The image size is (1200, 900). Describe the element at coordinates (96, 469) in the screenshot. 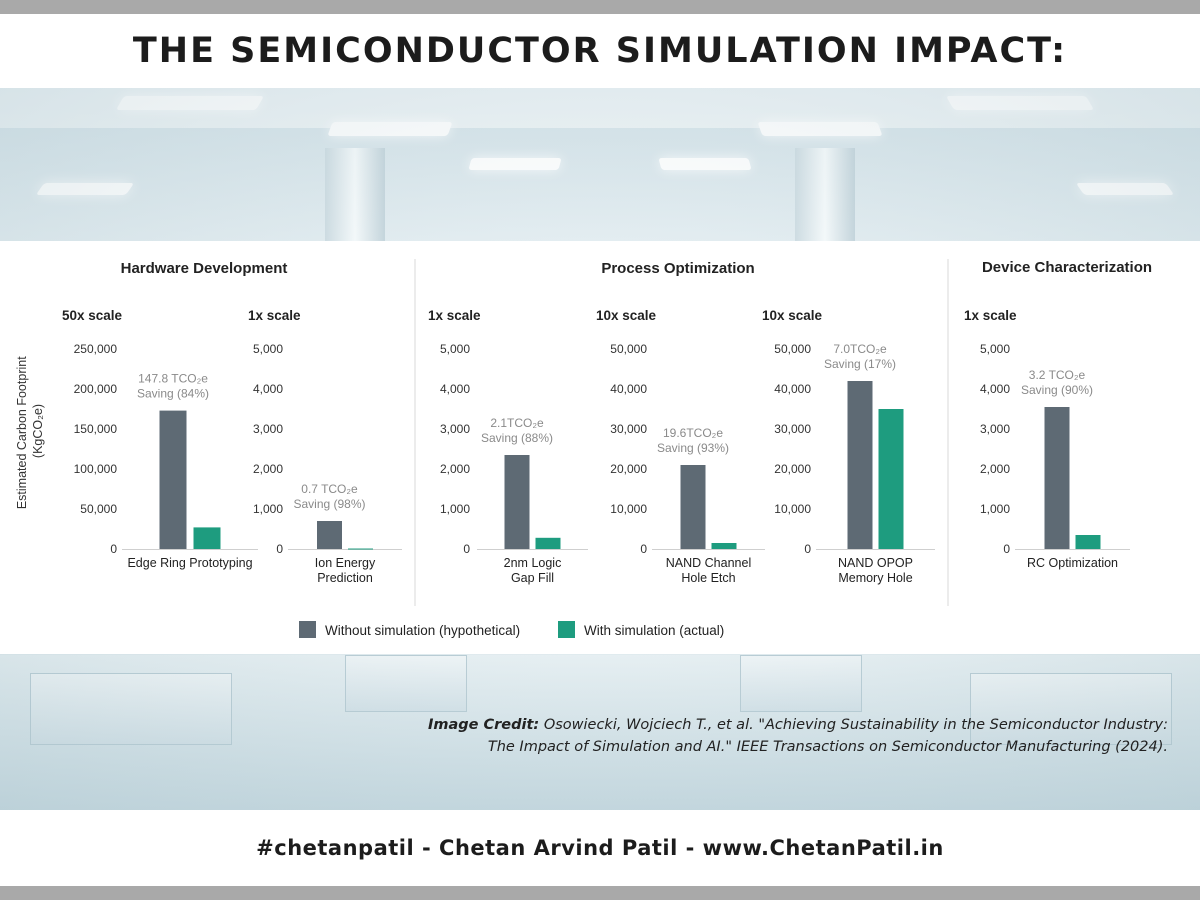

I see `y-tick-label: 100,000` at that location.